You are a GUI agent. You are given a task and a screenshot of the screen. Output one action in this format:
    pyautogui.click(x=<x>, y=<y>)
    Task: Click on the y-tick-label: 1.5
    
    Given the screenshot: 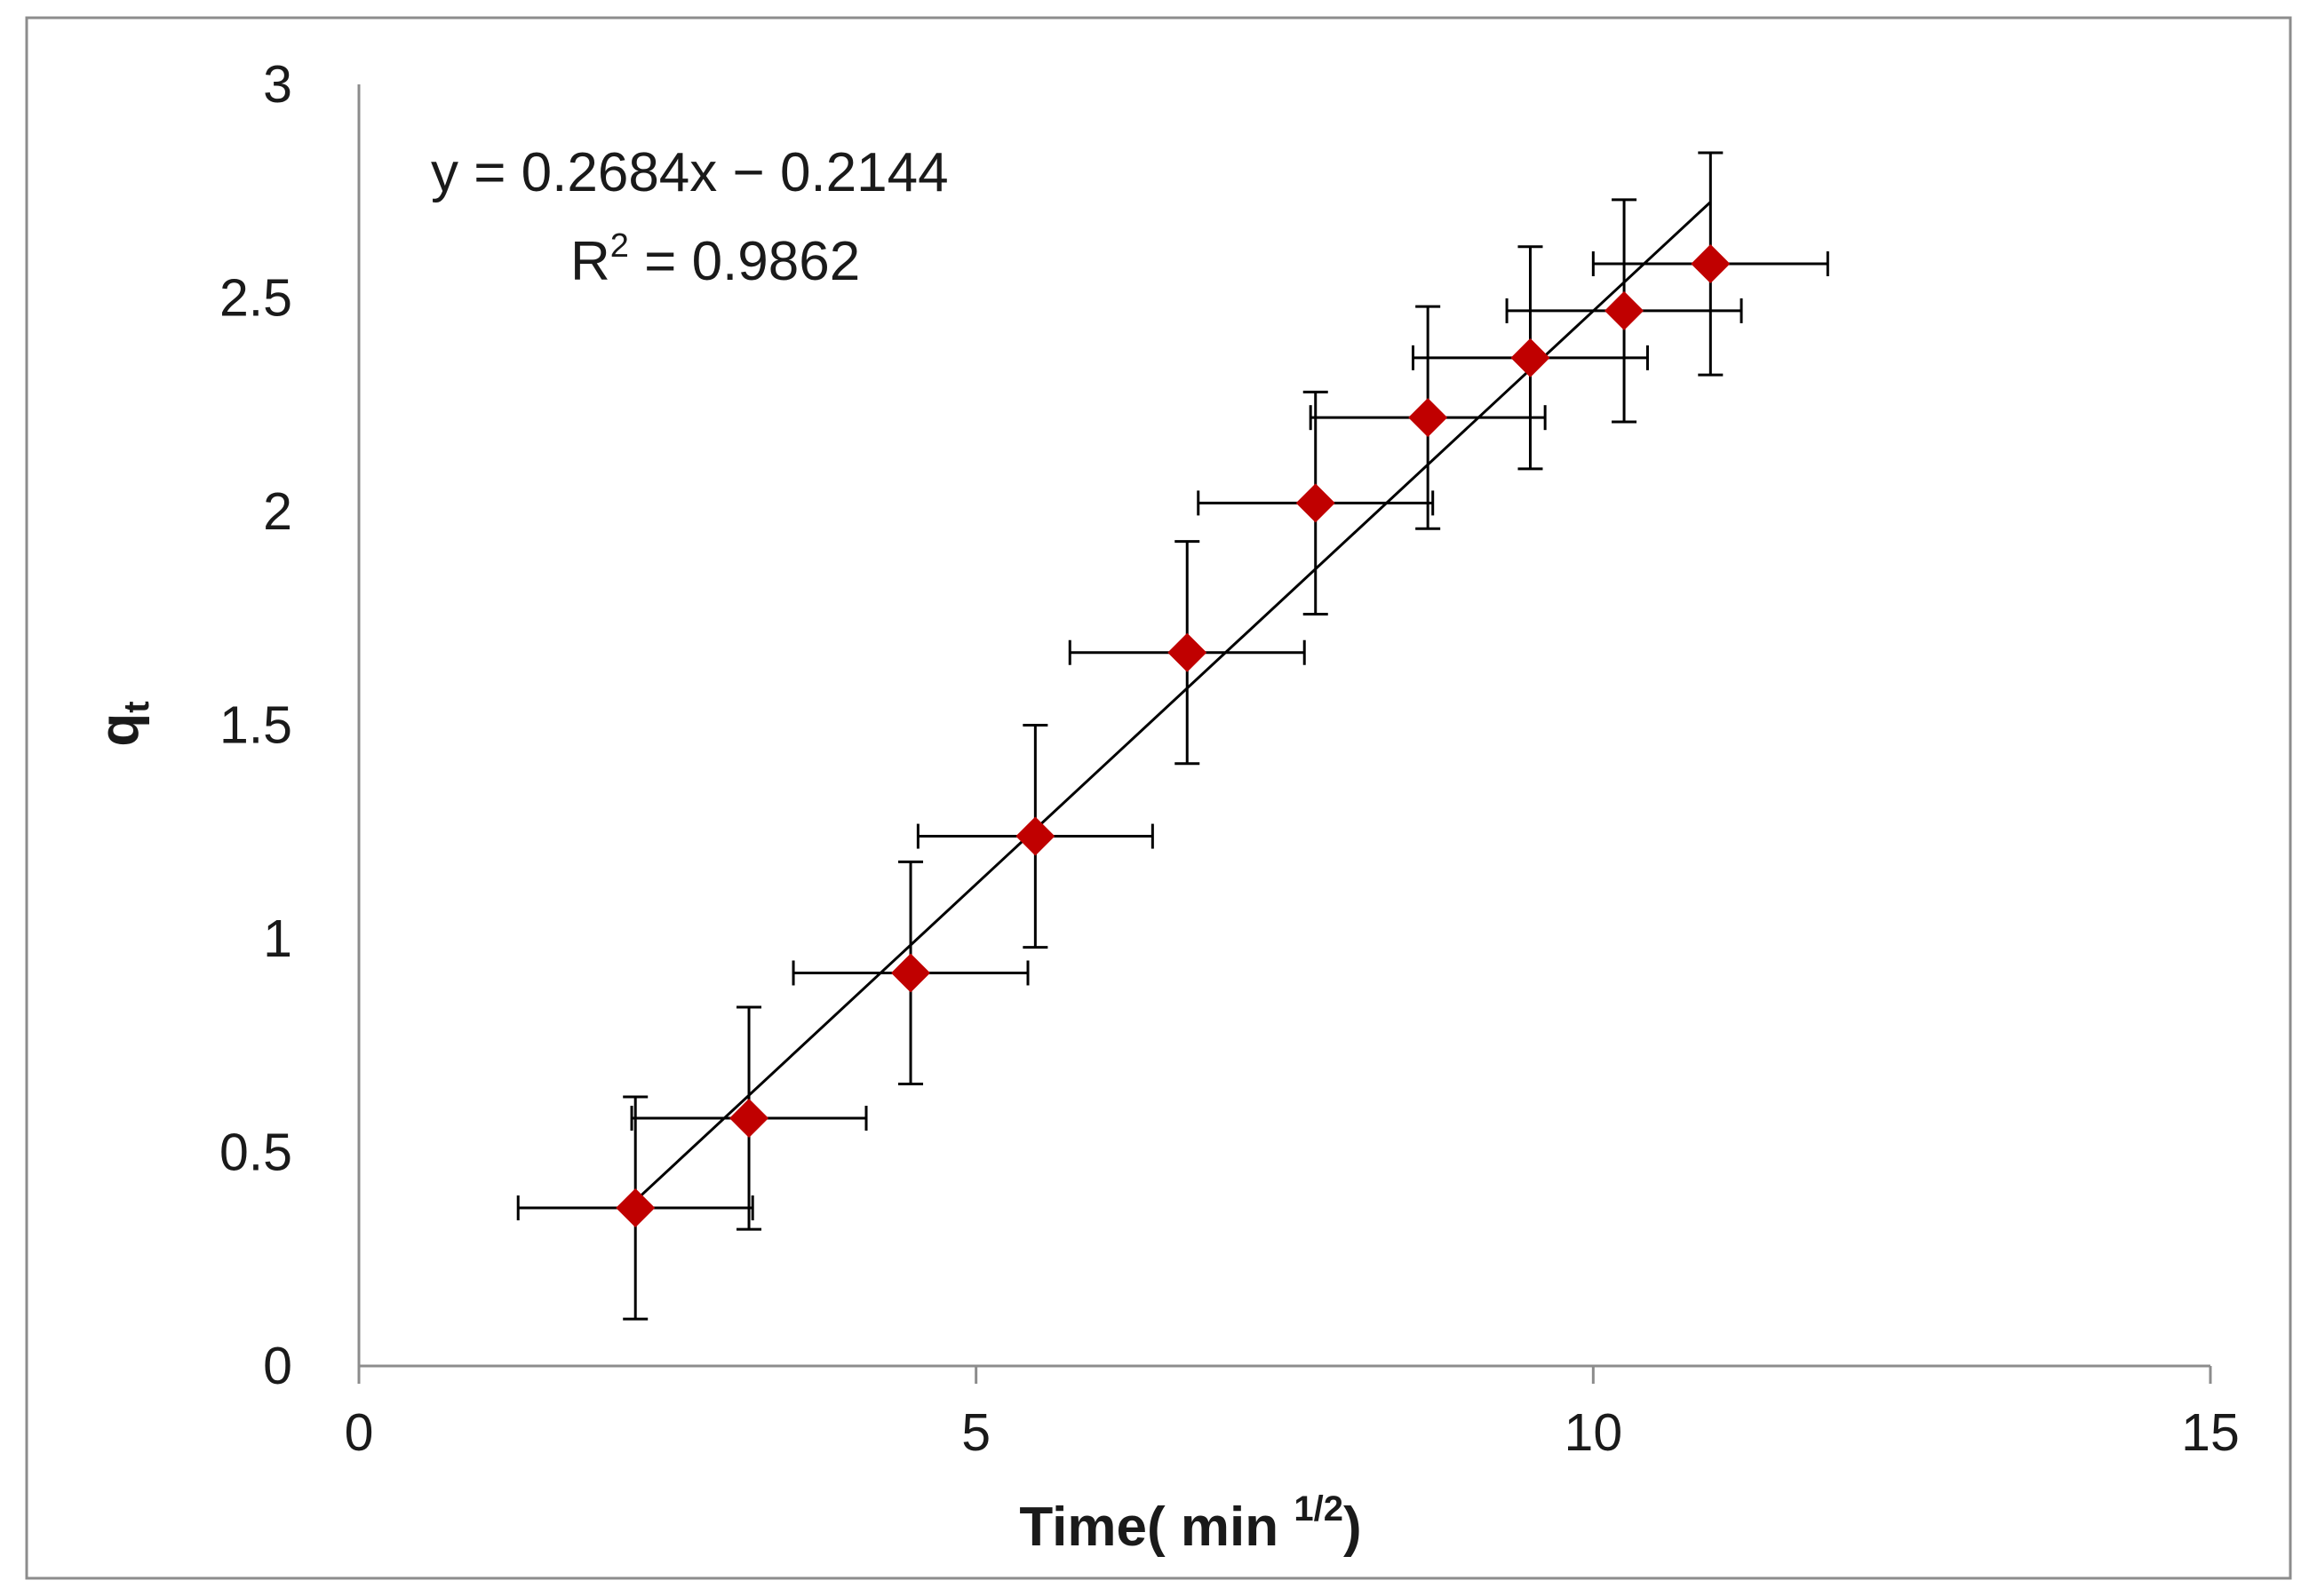 What is the action you would take?
    pyautogui.click(x=255, y=726)
    